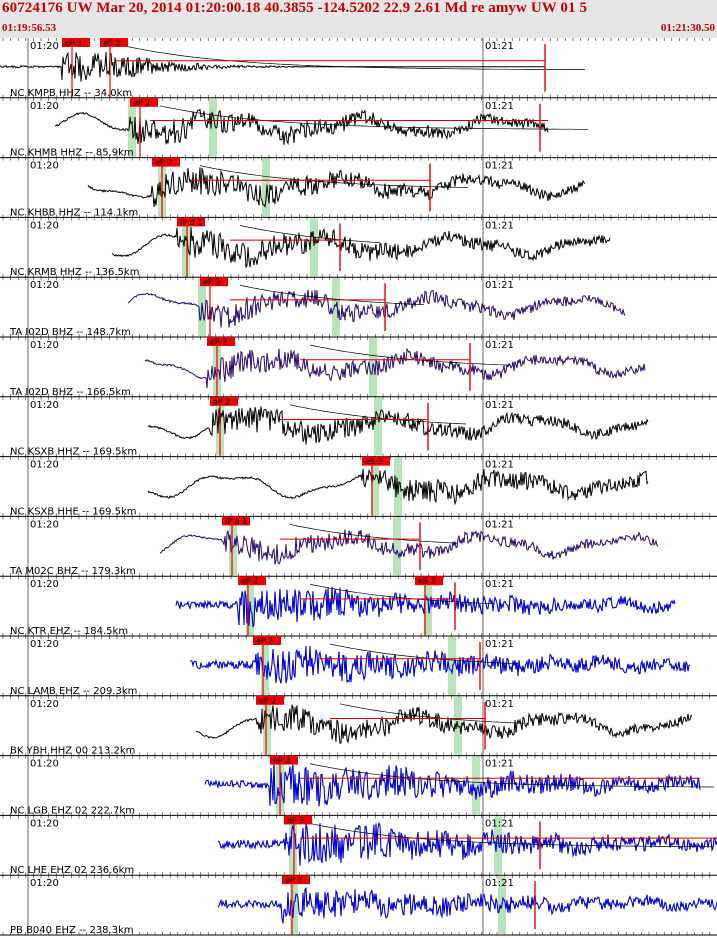 The width and height of the screenshot is (717, 938). What do you see at coordinates (358, 606) in the screenshot?
I see `trace-panel: eP 2 eS 3 01:20 01:21 NC KTR EHZ -- 184.5km` at bounding box center [358, 606].